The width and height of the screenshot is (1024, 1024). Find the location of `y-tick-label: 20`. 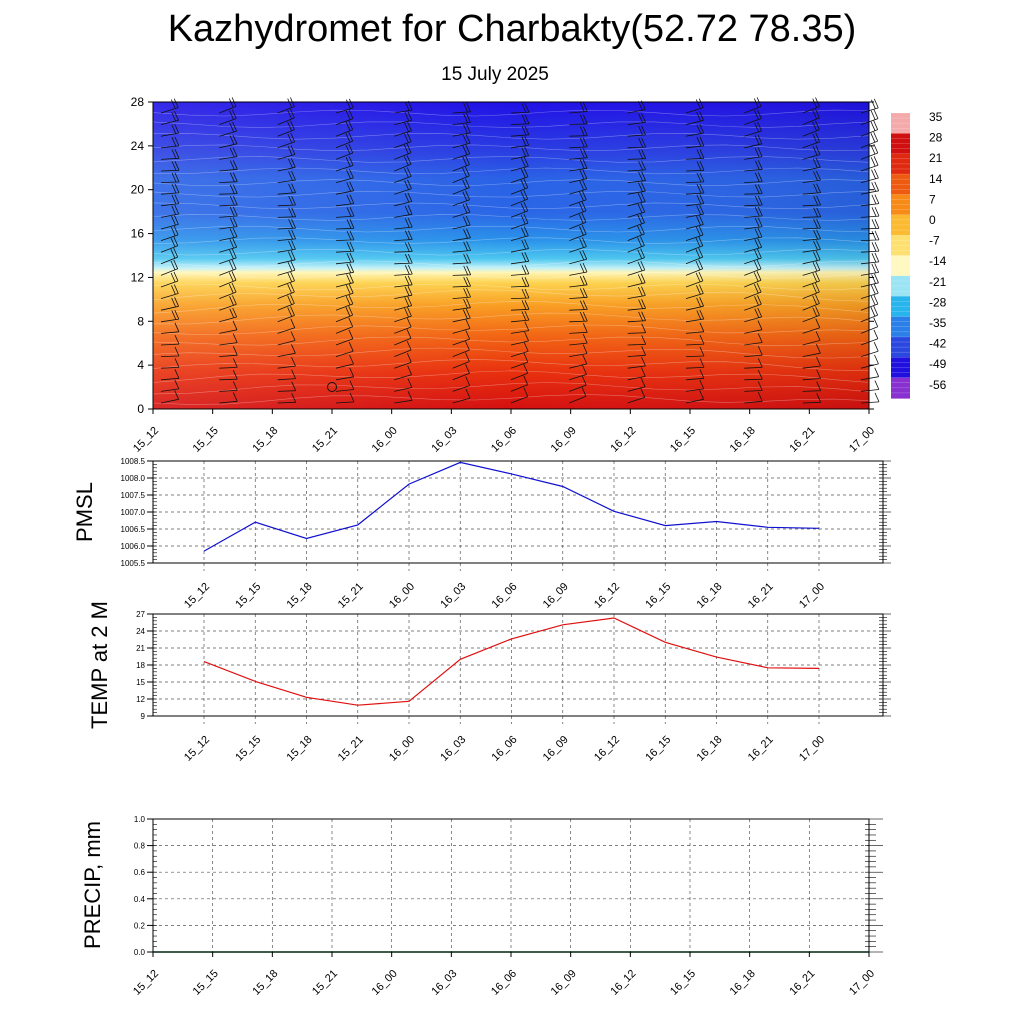

y-tick-label: 20 is located at coordinates (138, 190).